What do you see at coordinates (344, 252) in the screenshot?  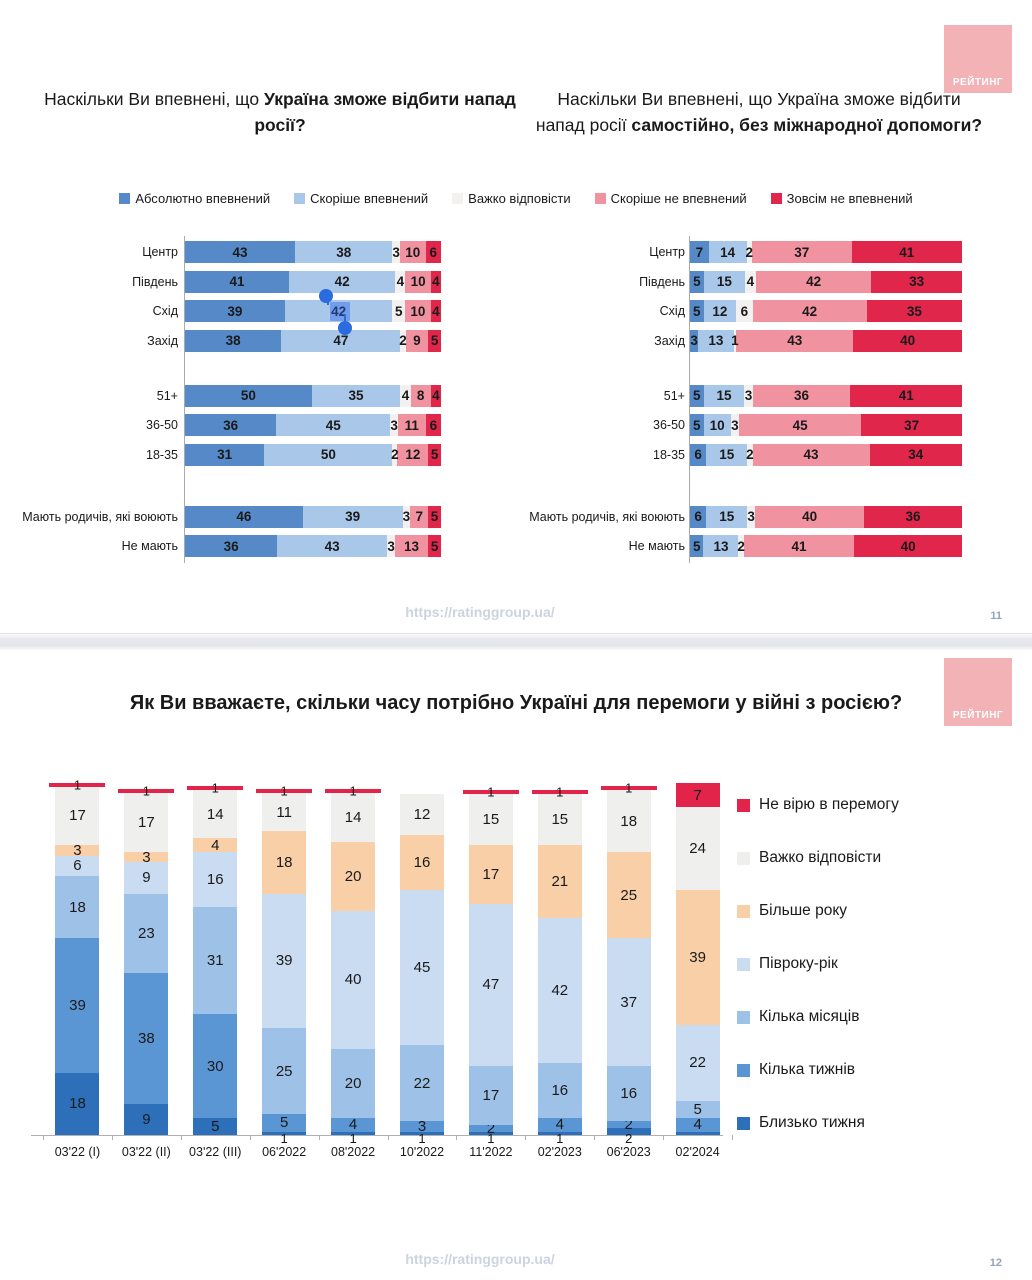 I see `bar-segment: 38` at bounding box center [344, 252].